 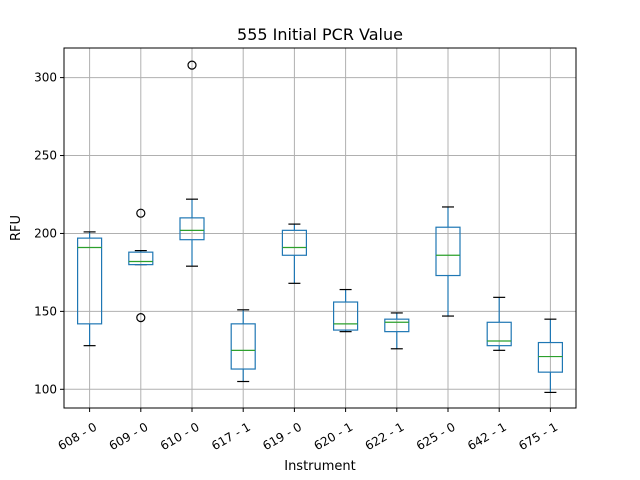 What do you see at coordinates (45, 311) in the screenshot?
I see `y-tick-label: 150` at bounding box center [45, 311].